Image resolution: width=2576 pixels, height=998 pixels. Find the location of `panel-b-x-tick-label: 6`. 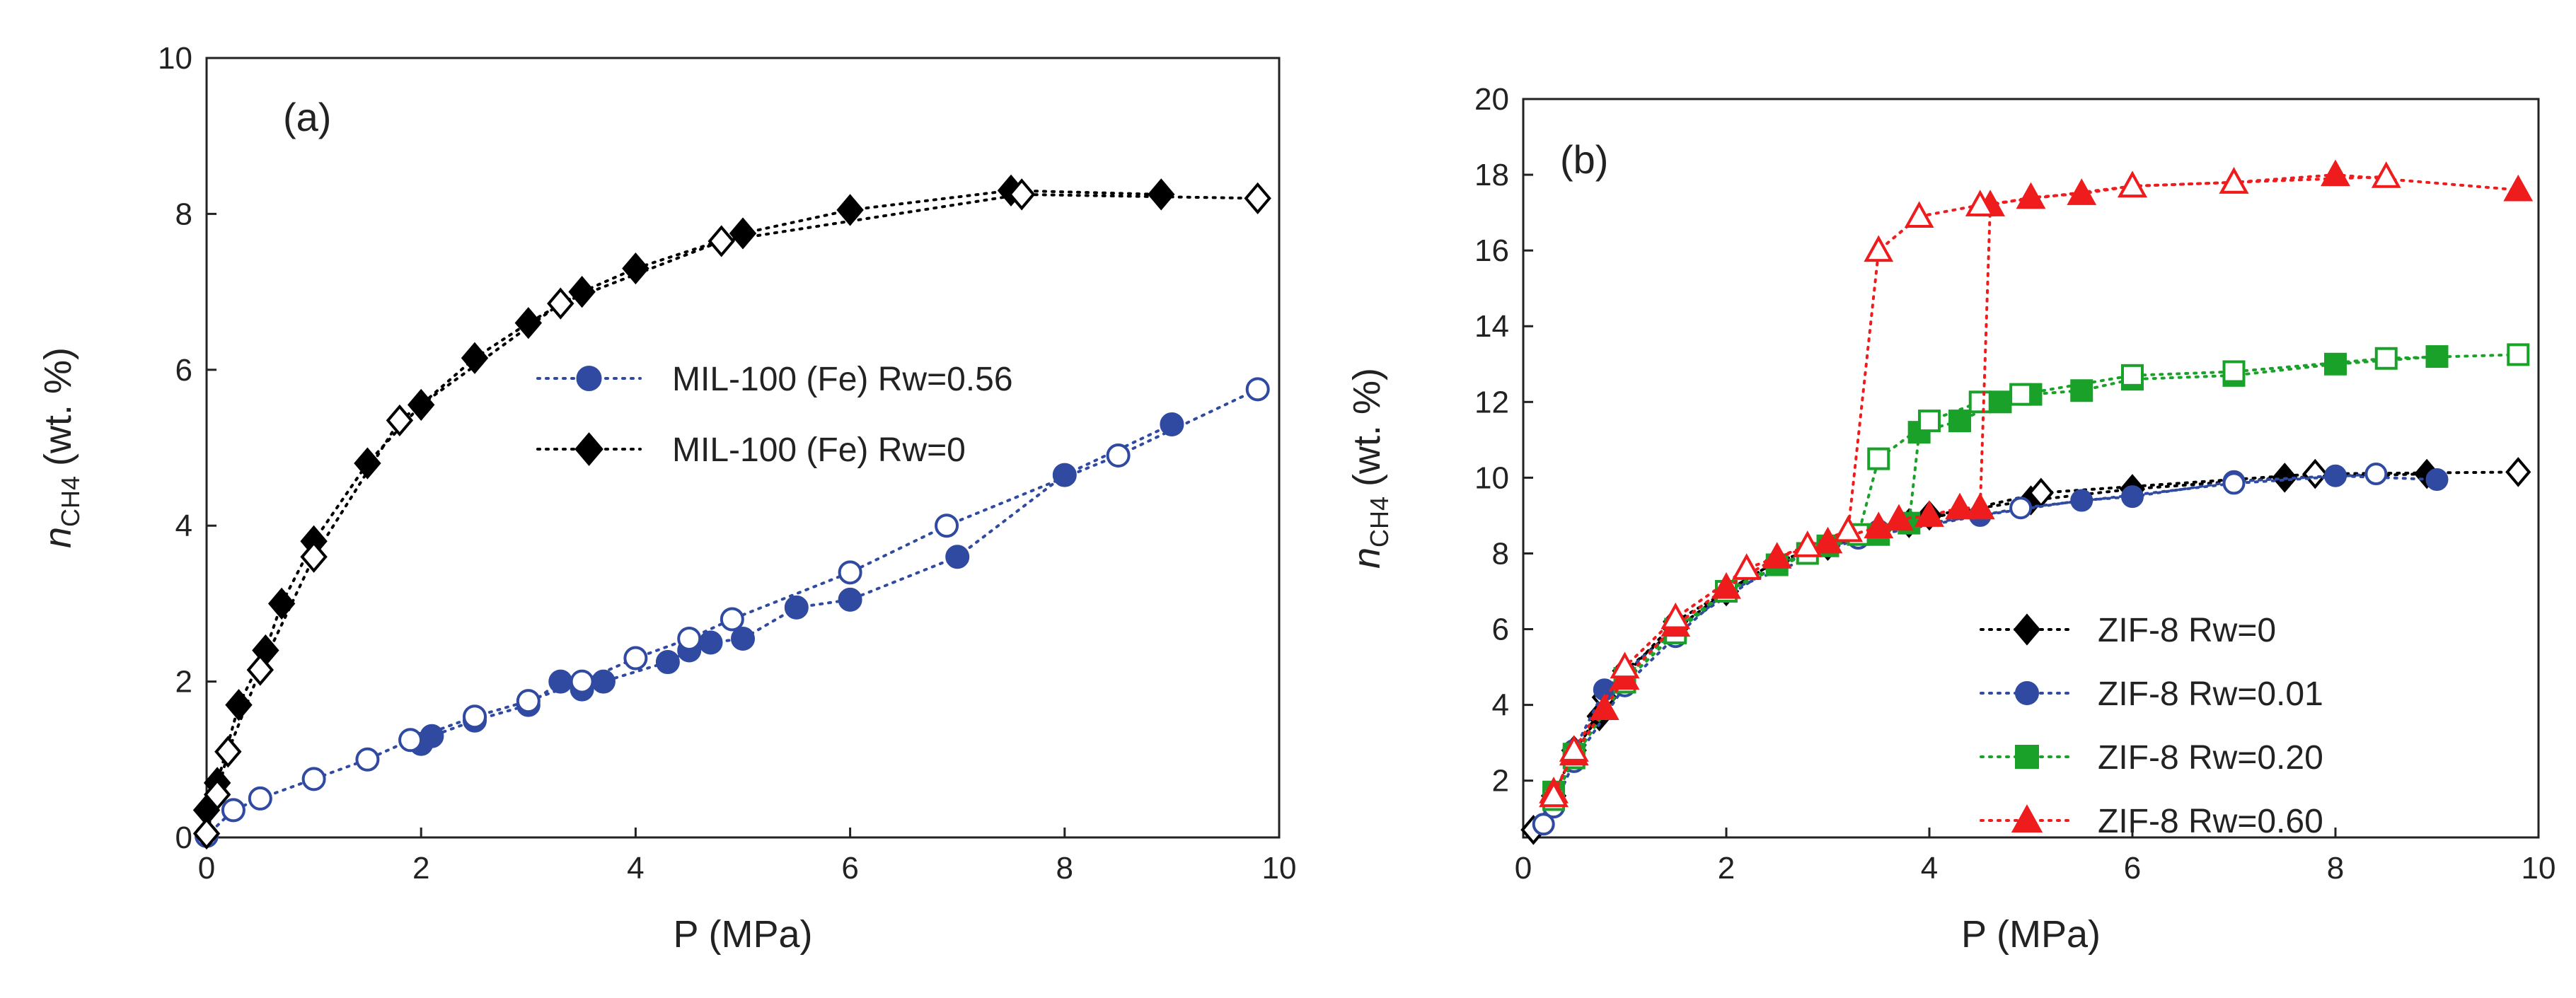

panel-b-x-tick-label: 6 is located at coordinates (2132, 868).